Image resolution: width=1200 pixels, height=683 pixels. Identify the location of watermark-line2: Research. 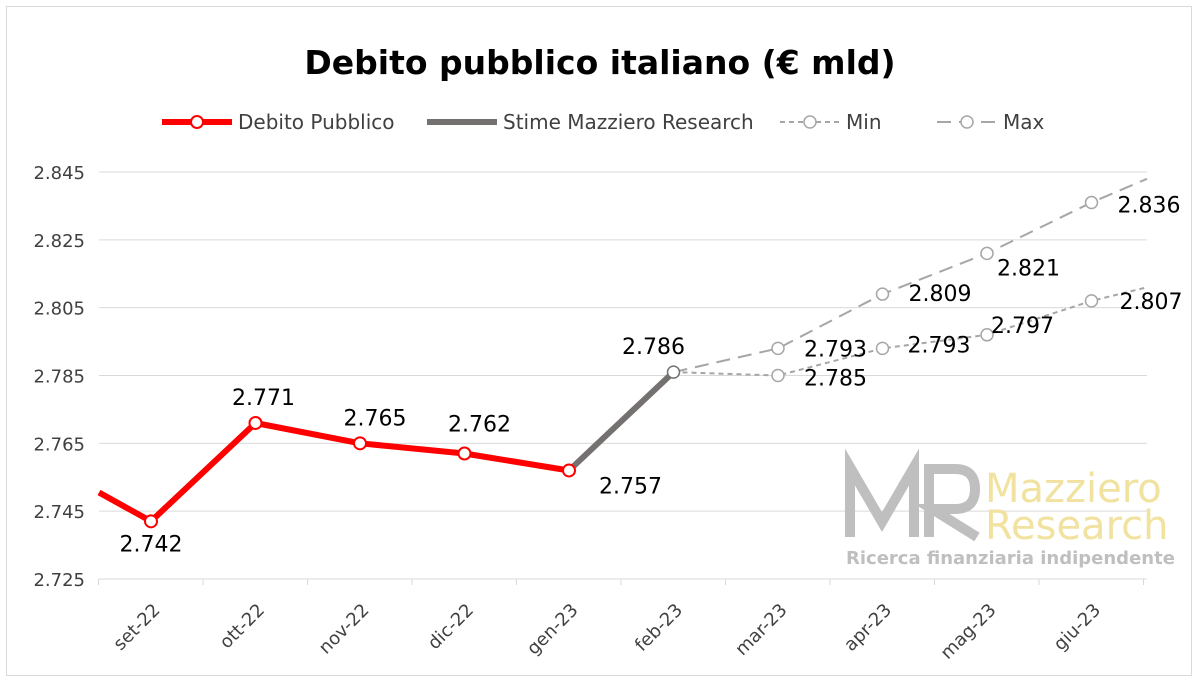
(1076, 526).